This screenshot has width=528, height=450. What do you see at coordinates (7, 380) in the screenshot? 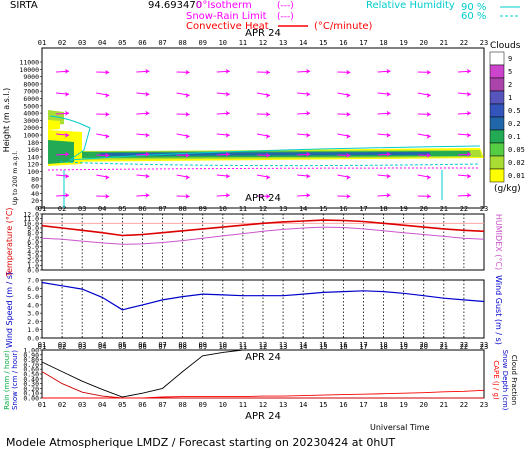
I see `rain-y-axis-label: Rain (mm / hour)` at bounding box center [7, 380].